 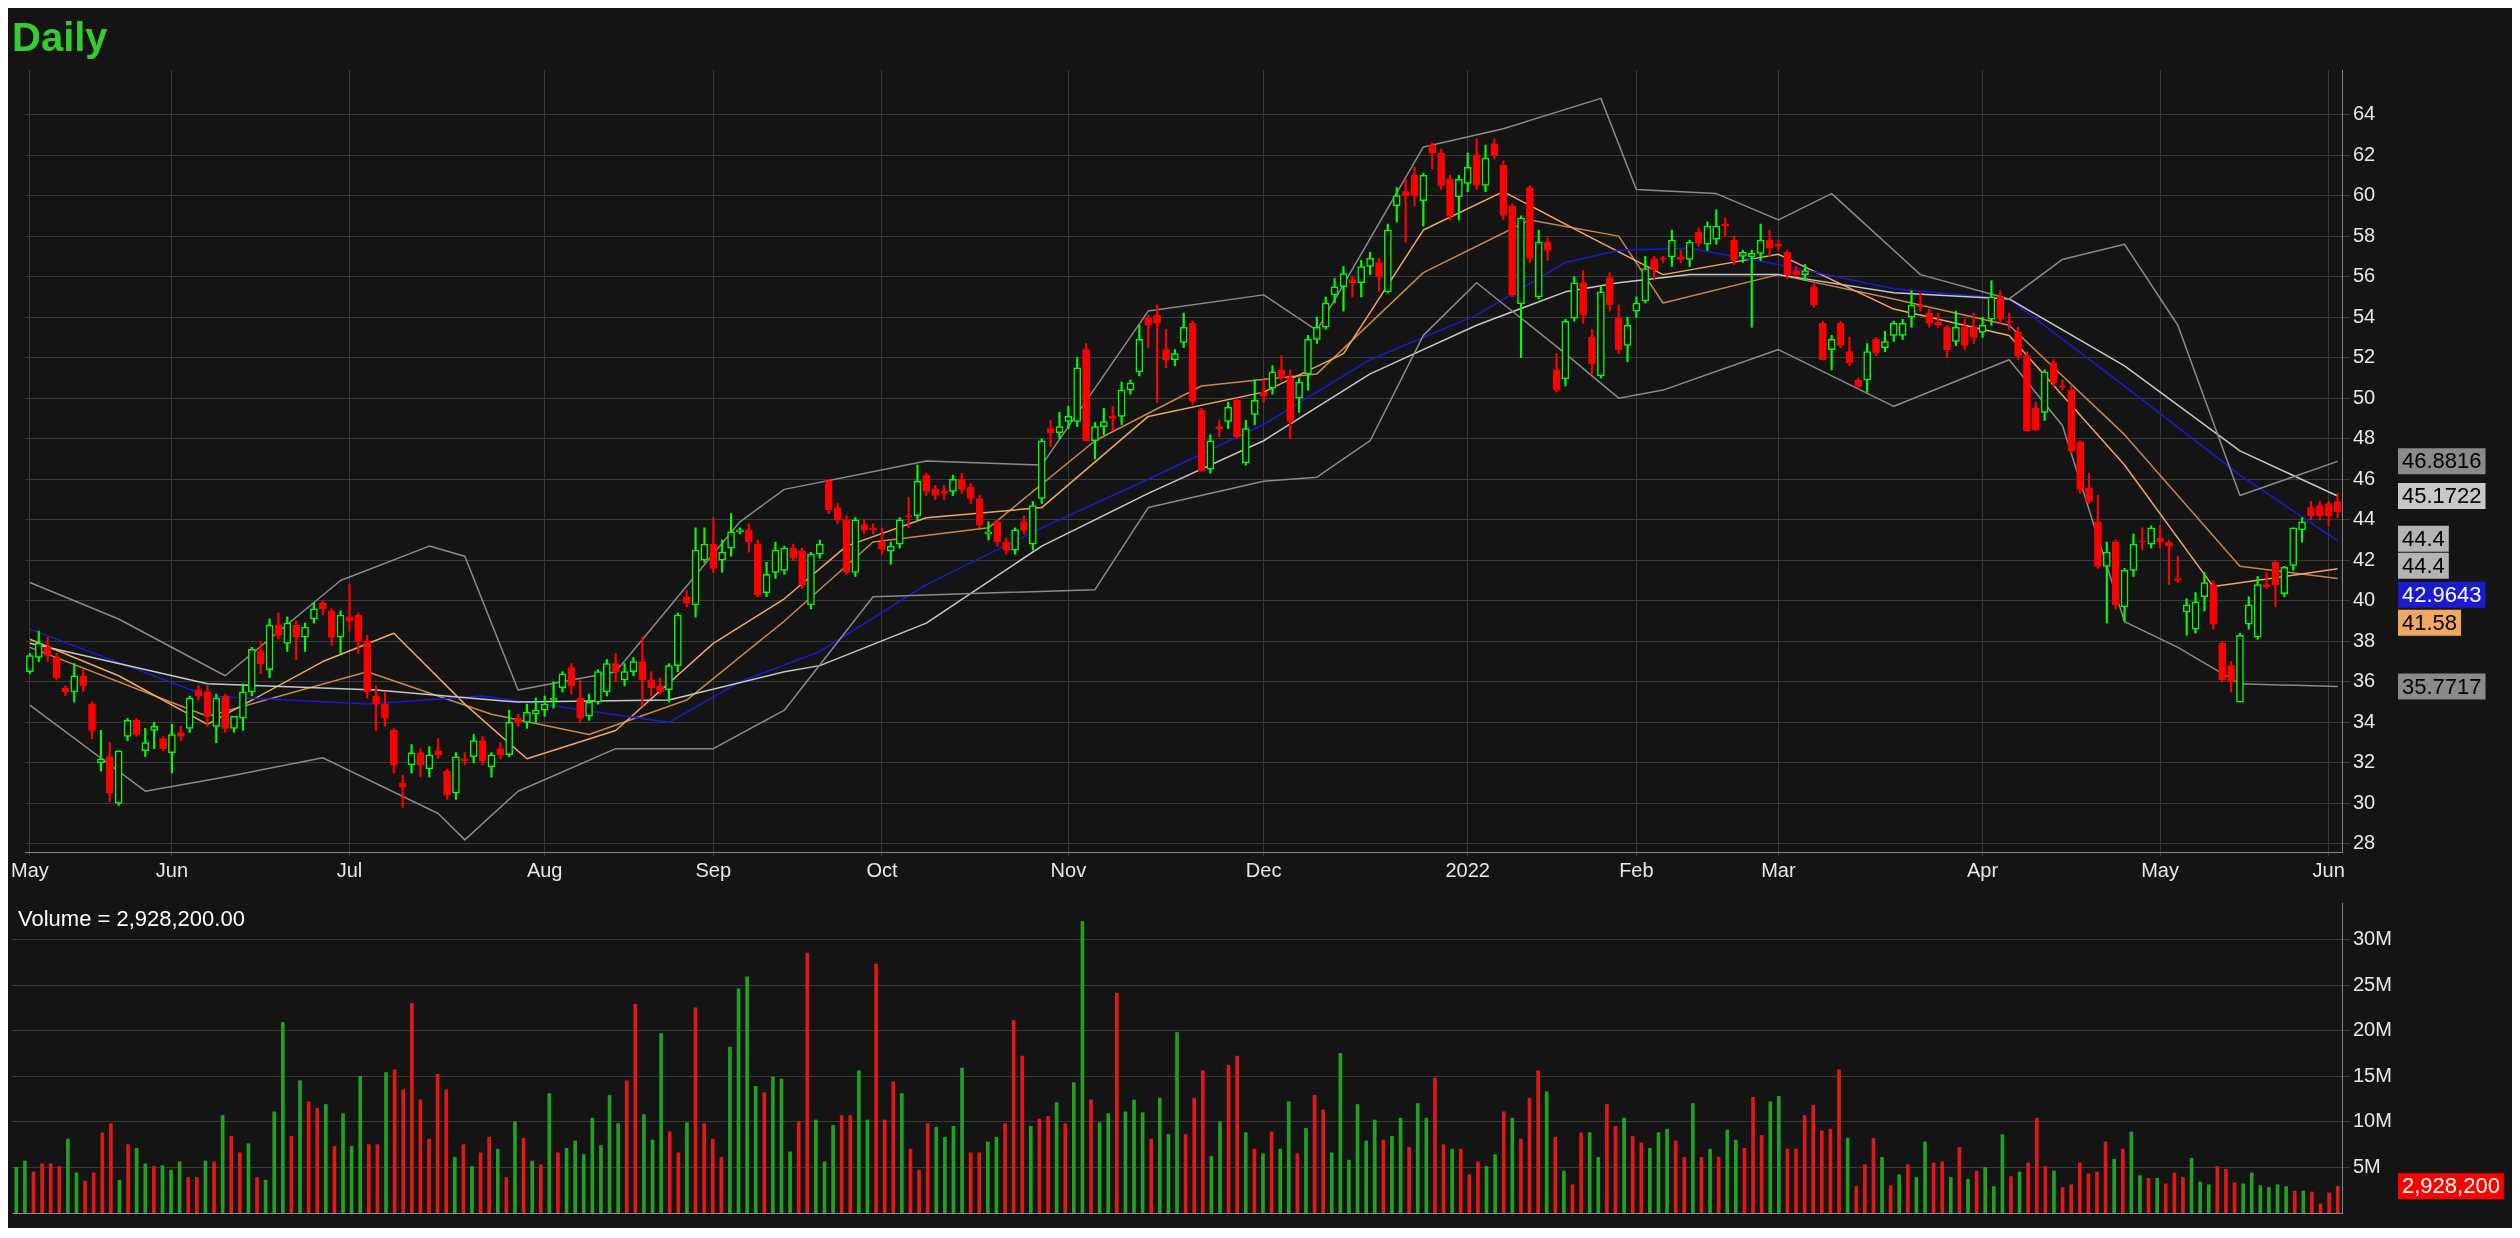 I want to click on y-tick-label: 40, so click(x=2364, y=599).